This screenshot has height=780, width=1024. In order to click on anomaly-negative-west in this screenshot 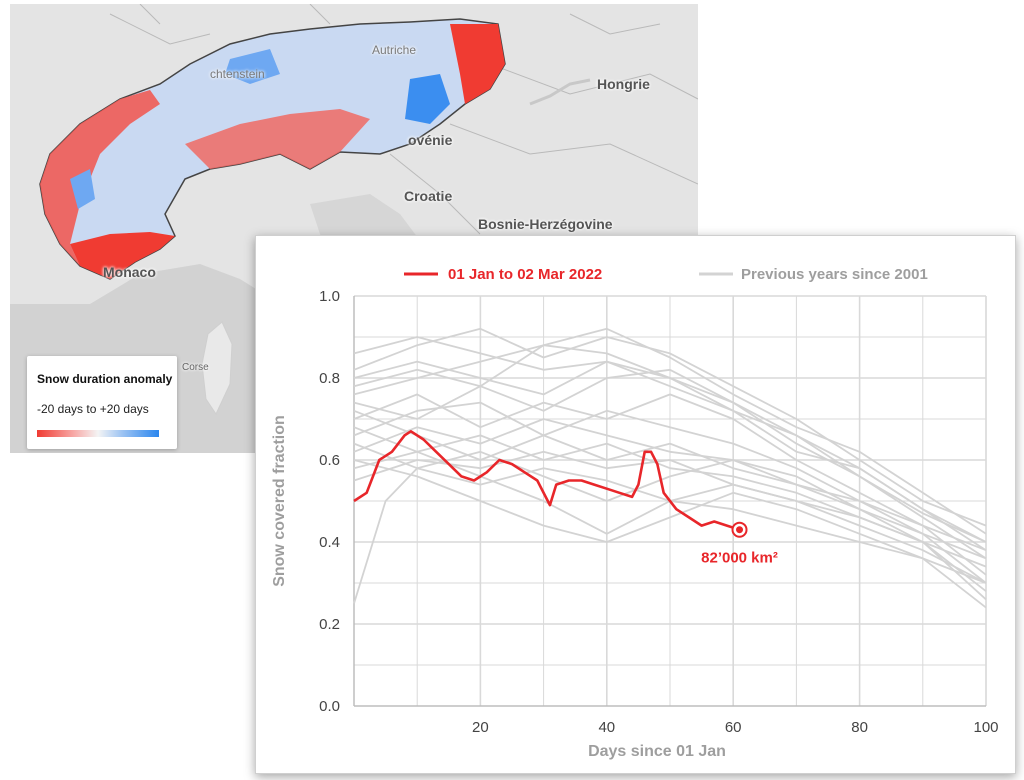, I will do `click(100, 178)`.